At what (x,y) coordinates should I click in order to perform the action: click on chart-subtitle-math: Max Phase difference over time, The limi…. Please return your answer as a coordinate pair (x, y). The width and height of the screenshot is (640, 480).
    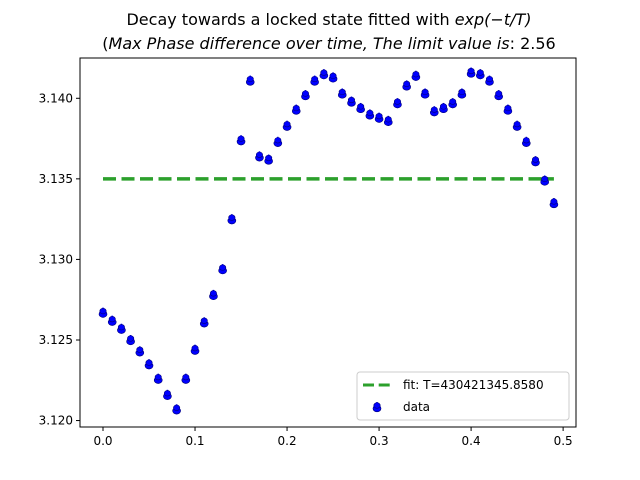
    Looking at the image, I should click on (309, 43).